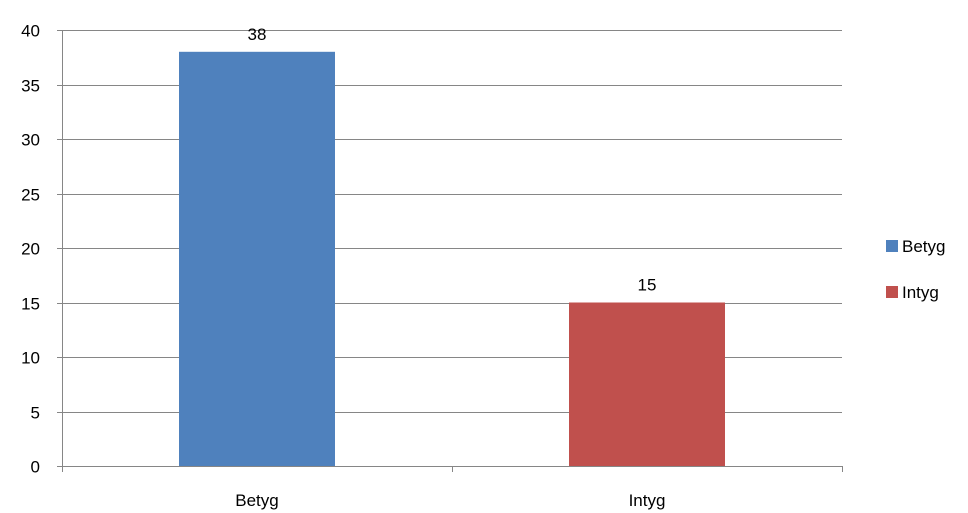 Image resolution: width=968 pixels, height=513 pixels. What do you see at coordinates (41, 249) in the screenshot?
I see `y-axis-ticks: 0 5 10 15 20 25 30 35 40` at bounding box center [41, 249].